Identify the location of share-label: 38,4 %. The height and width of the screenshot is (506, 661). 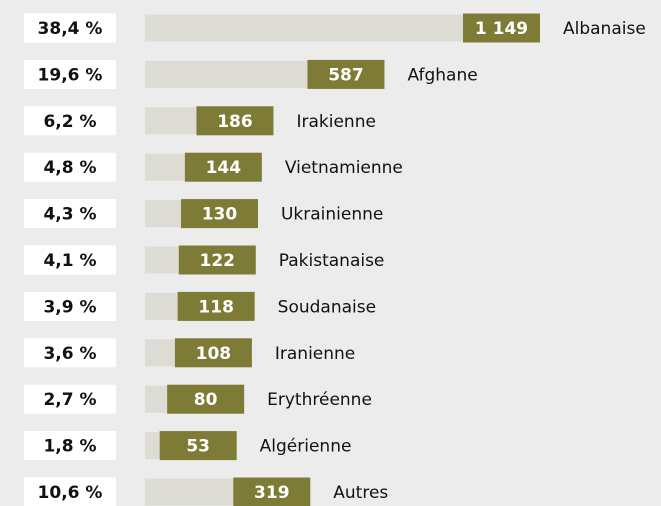
(70, 29).